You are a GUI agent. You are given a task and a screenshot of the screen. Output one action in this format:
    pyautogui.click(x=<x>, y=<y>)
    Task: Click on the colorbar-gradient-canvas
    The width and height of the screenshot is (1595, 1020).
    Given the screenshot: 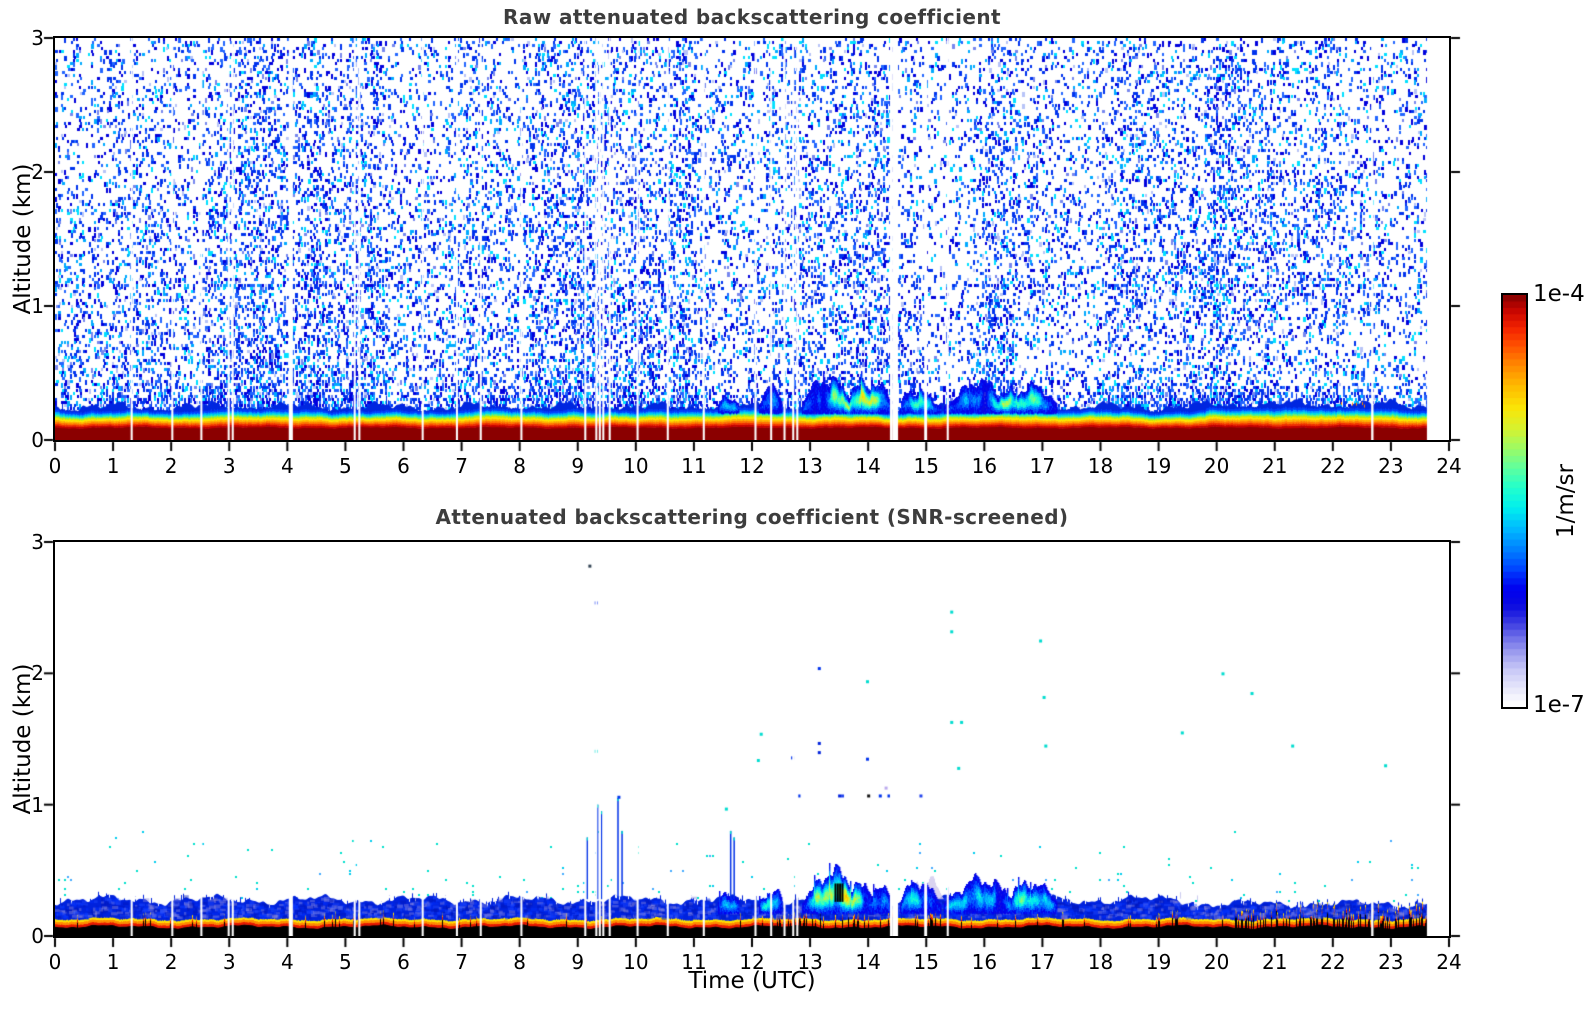 What is the action you would take?
    pyautogui.click(x=1514, y=501)
    